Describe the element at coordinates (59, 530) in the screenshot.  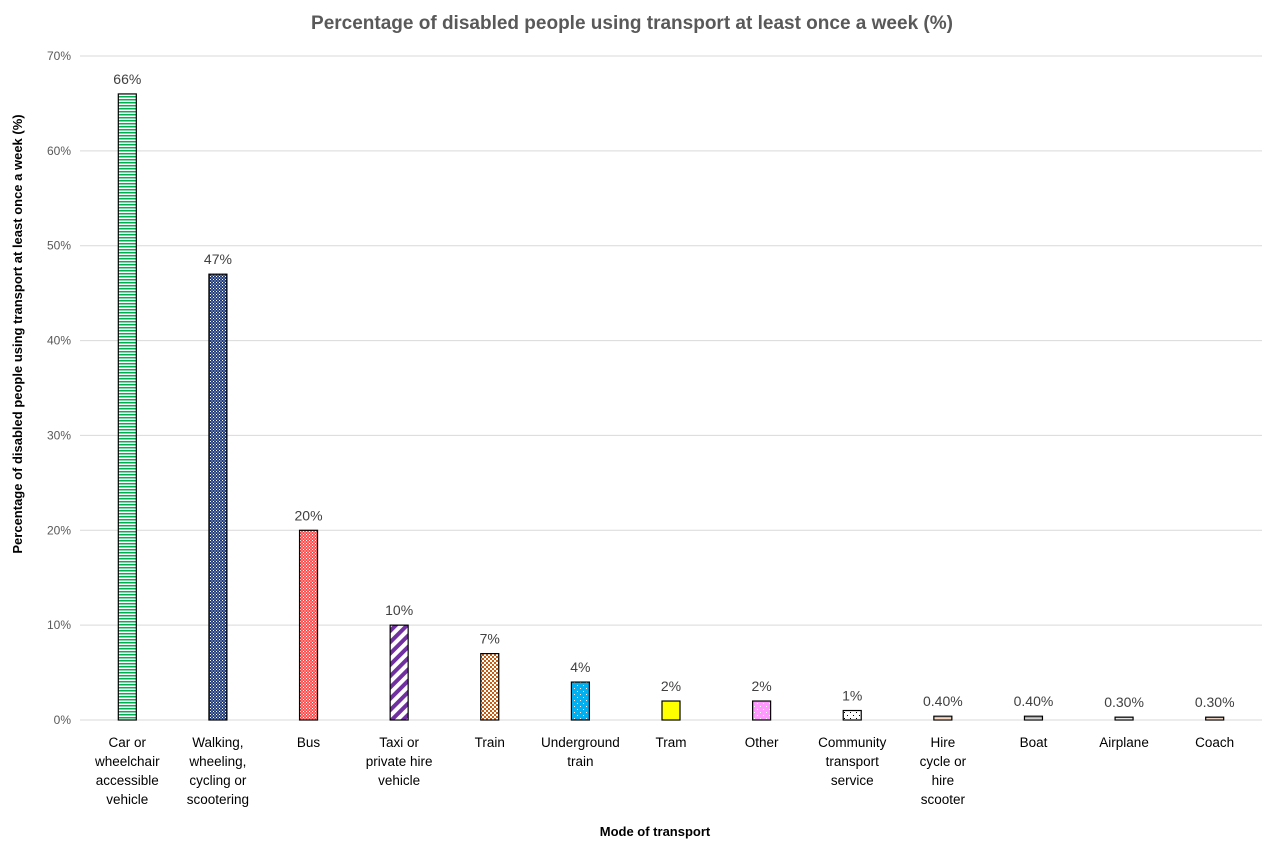
I see `y-tick-label: 20%` at that location.